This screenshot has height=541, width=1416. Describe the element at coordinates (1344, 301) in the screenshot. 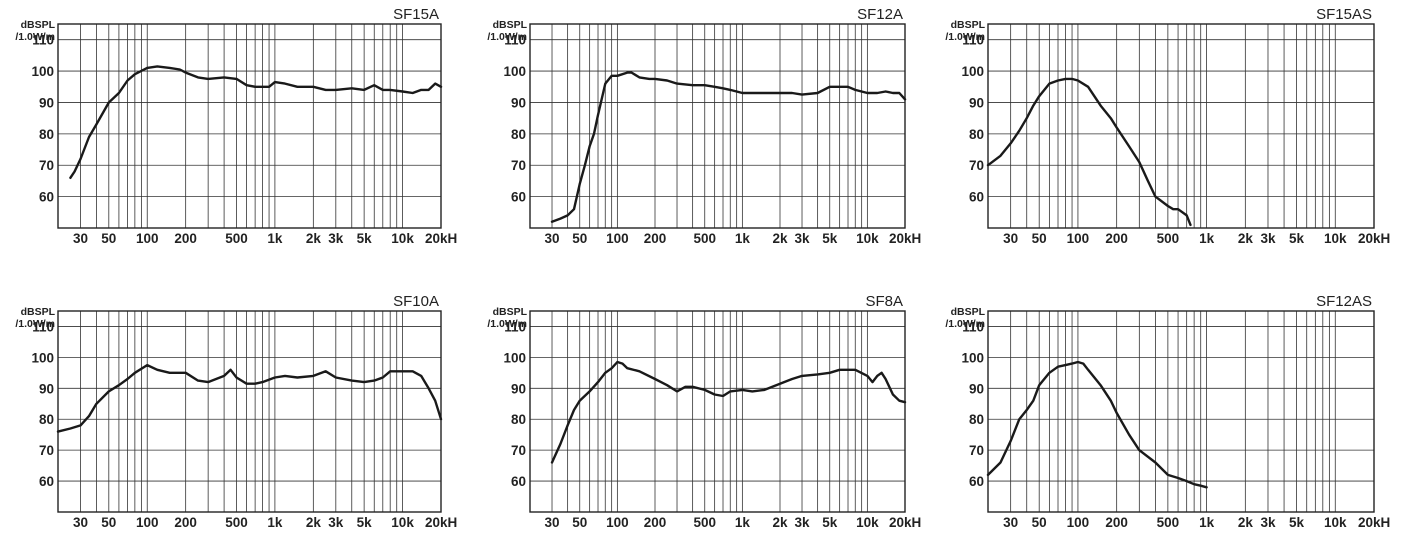

I see `chart-title: SF12AS` at that location.